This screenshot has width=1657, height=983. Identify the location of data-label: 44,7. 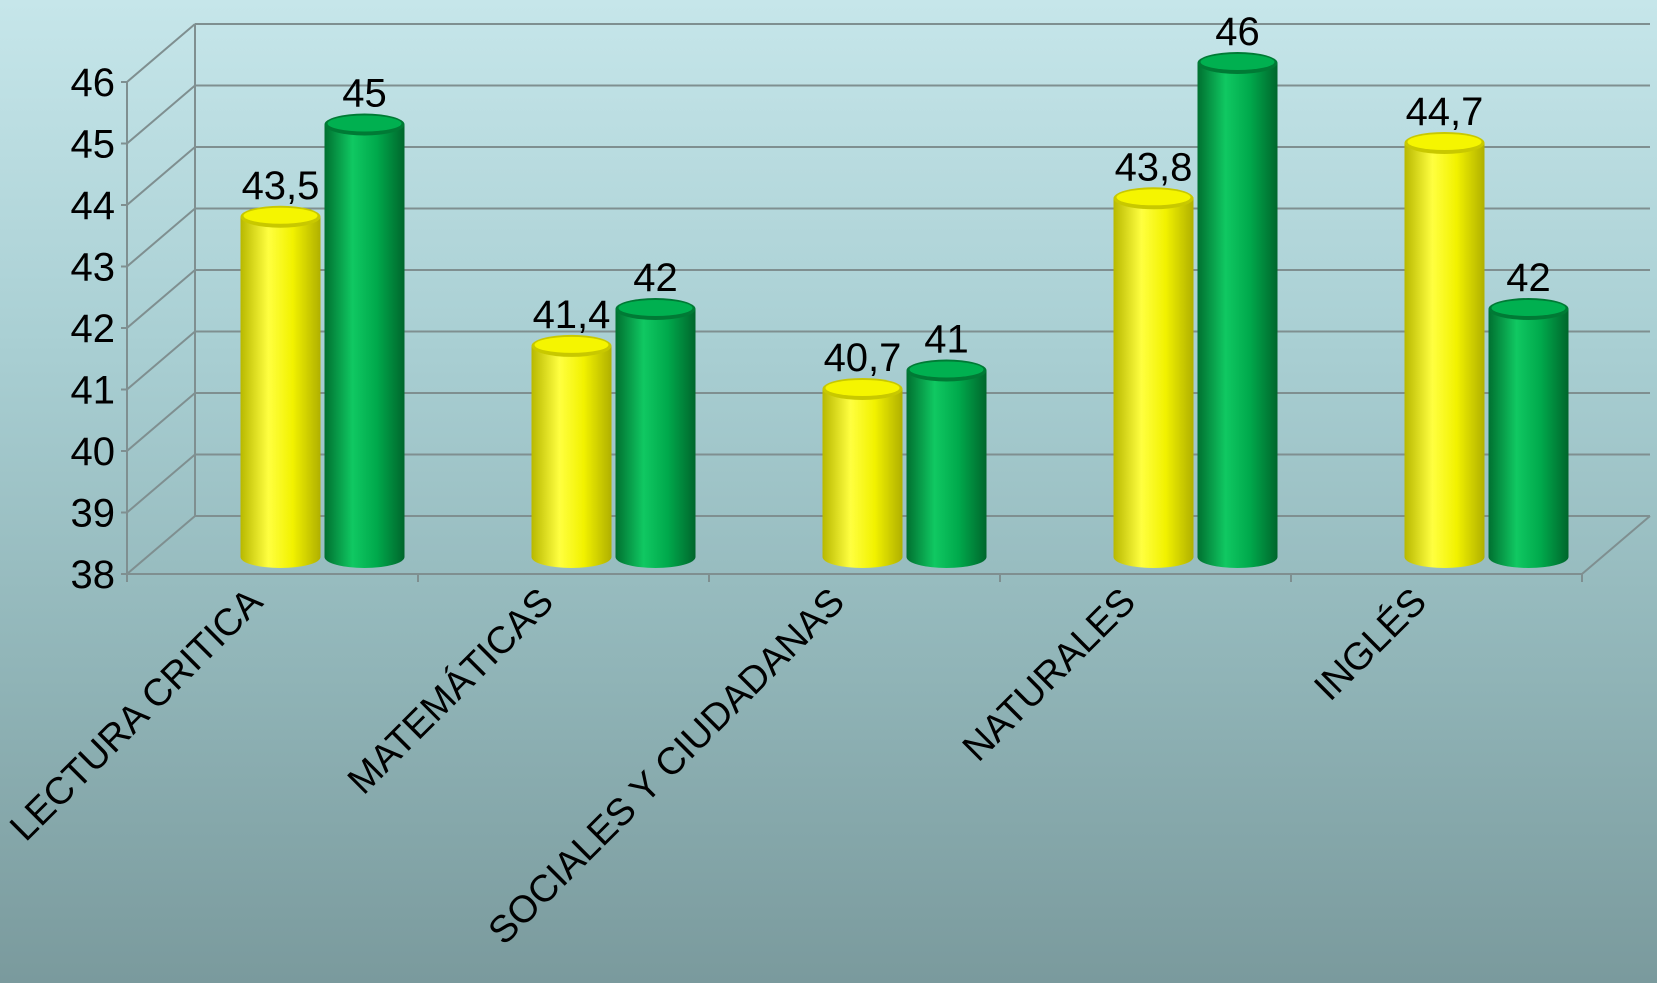
(1445, 112).